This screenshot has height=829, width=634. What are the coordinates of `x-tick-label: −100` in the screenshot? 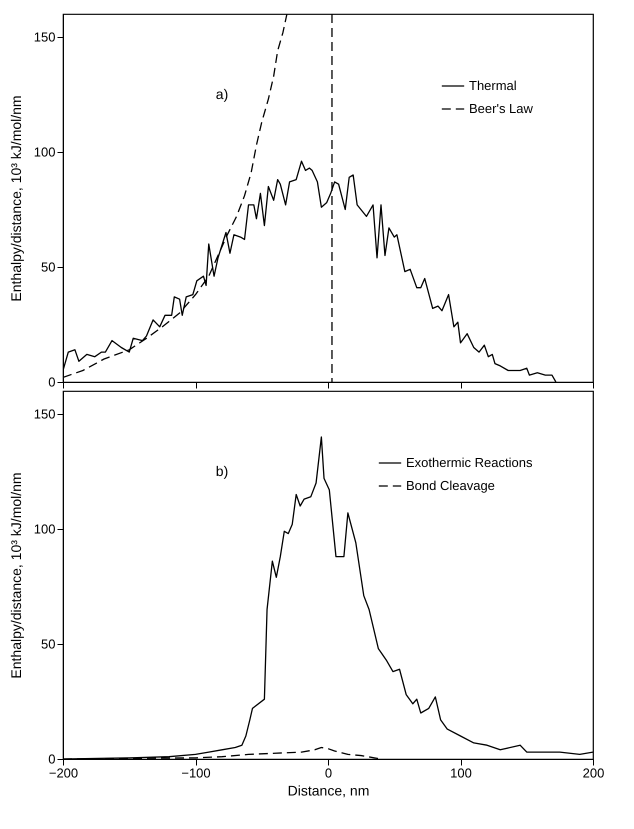 It's located at (196, 773).